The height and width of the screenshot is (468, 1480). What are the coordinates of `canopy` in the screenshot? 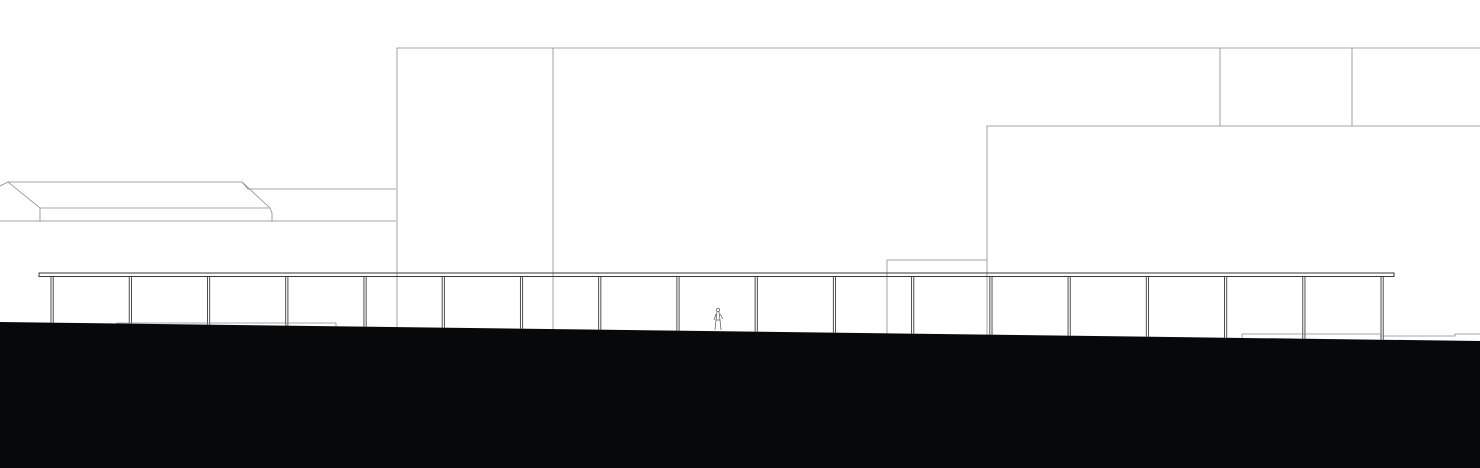 It's located at (716, 274).